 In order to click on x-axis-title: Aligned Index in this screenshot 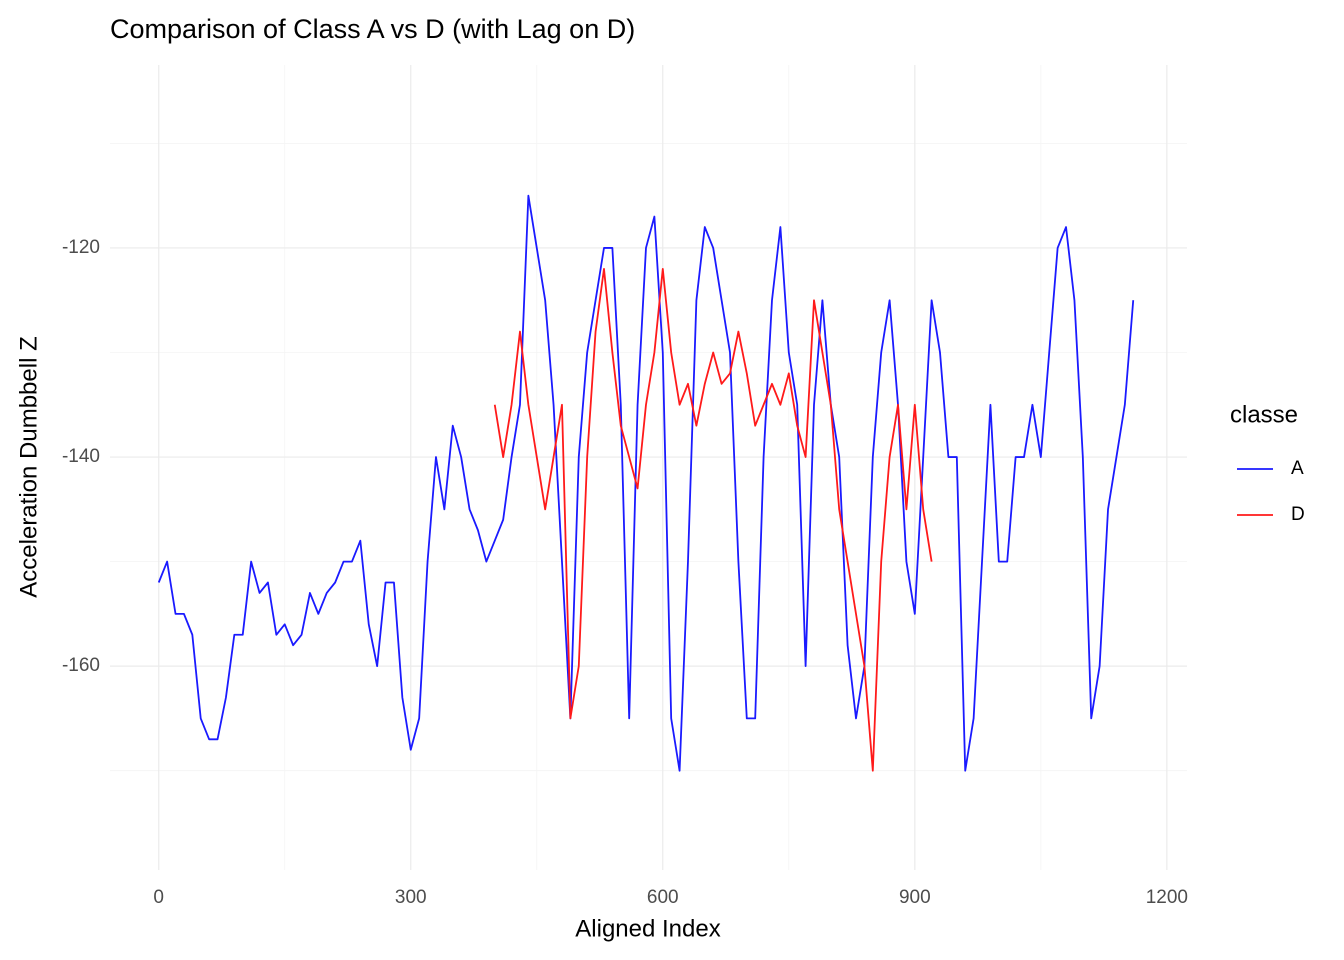, I will do `click(647, 928)`.